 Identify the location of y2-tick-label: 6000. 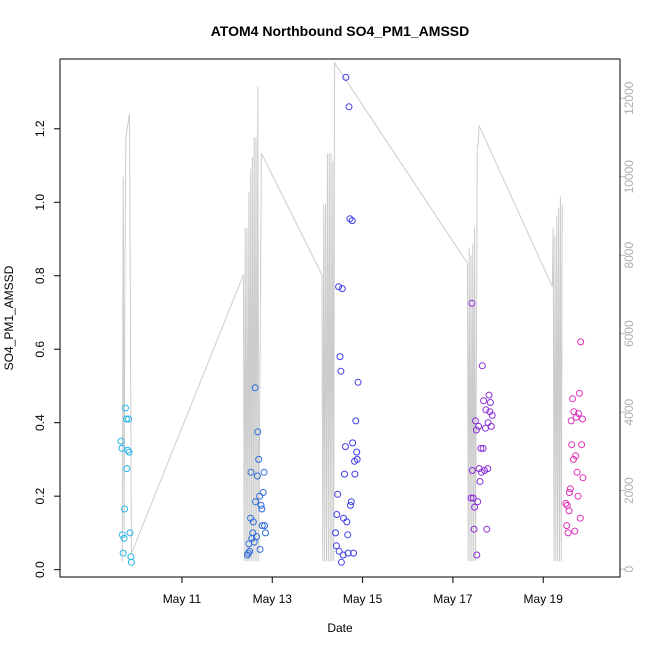
(629, 333).